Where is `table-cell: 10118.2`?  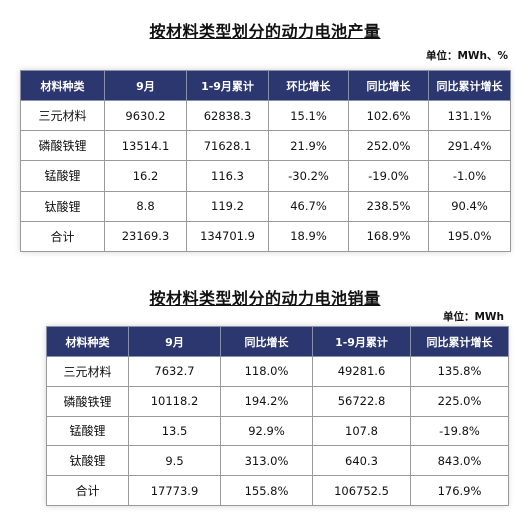
table-cell: 10118.2 is located at coordinates (174, 401).